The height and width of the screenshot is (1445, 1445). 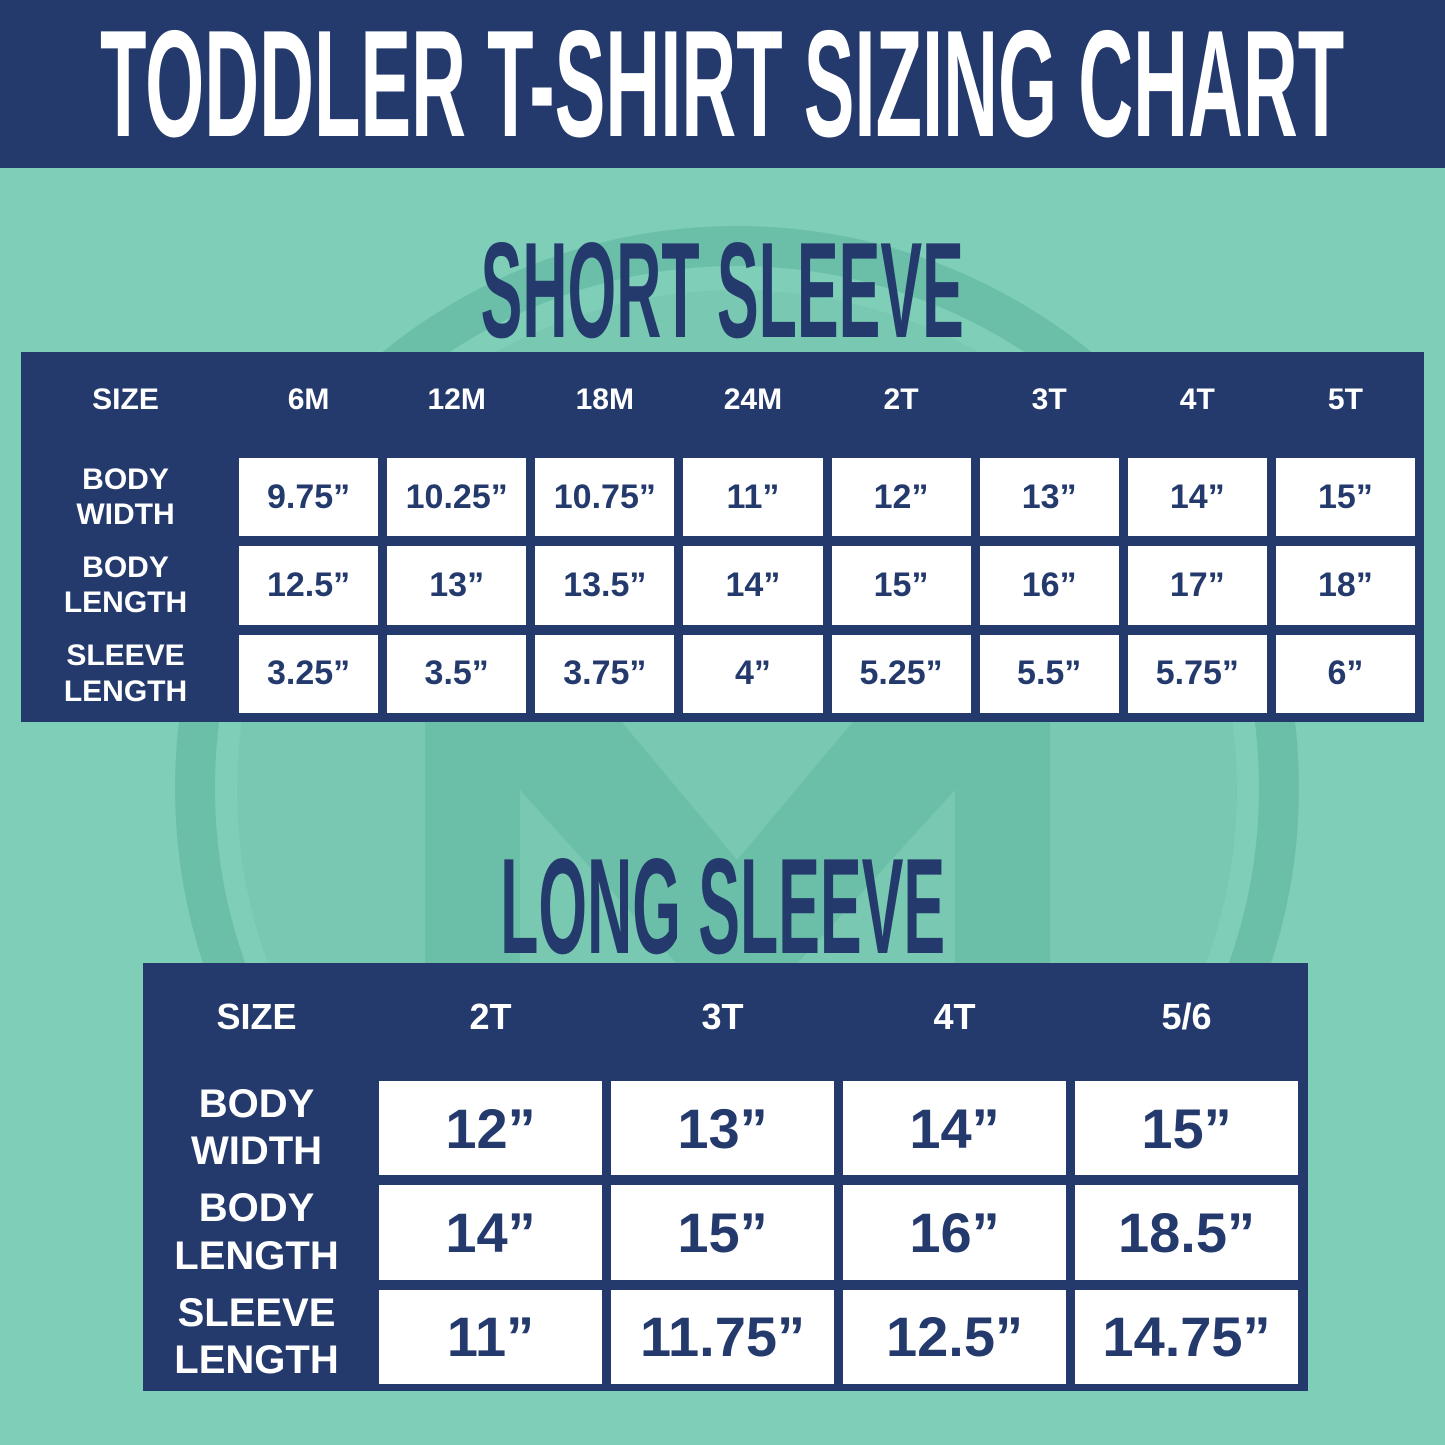 What do you see at coordinates (605, 673) in the screenshot?
I see `value-cell: 3.75”` at bounding box center [605, 673].